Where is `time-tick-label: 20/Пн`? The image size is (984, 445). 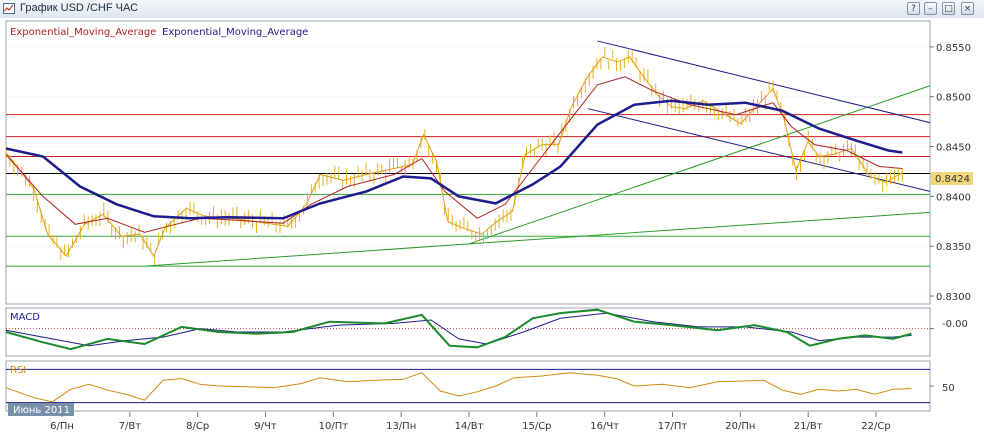
time-tick-label: 20/Пн is located at coordinates (740, 426).